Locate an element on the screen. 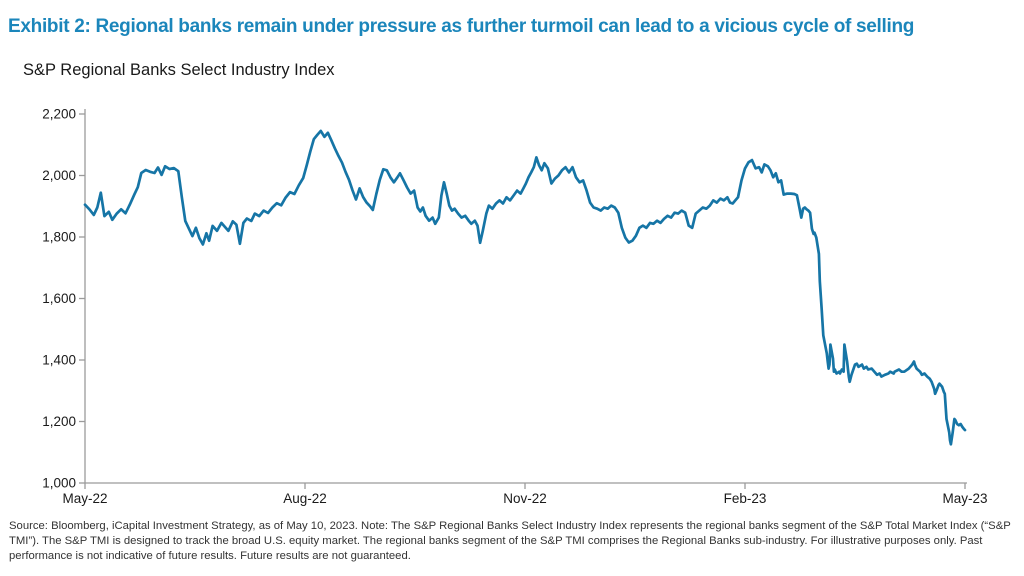 This screenshot has width=1024, height=576. y-tick-label: 2,200 is located at coordinates (59, 114).